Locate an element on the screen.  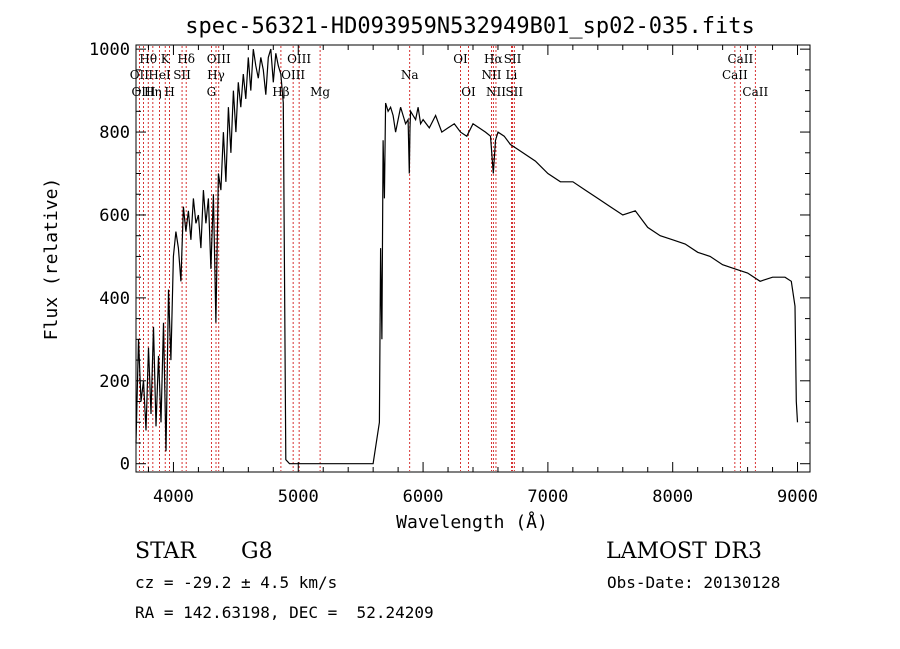
coordinates-label: RA = 142.63198, DEC = 52.24209 is located at coordinates (284, 612).